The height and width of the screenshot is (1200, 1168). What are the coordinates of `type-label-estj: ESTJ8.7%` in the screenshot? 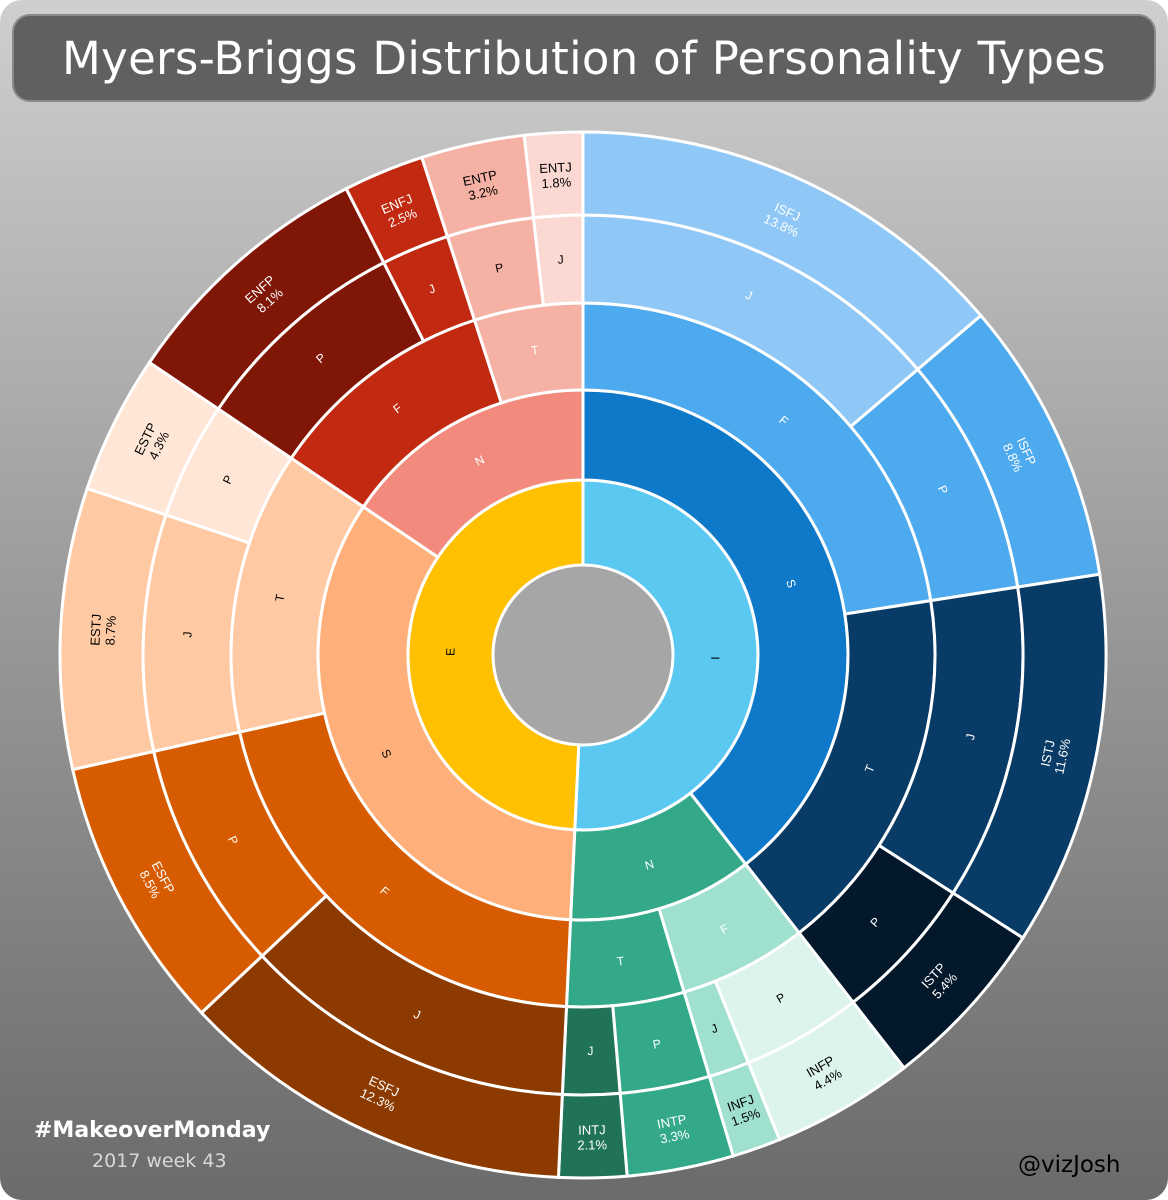 It's located at (103, 630).